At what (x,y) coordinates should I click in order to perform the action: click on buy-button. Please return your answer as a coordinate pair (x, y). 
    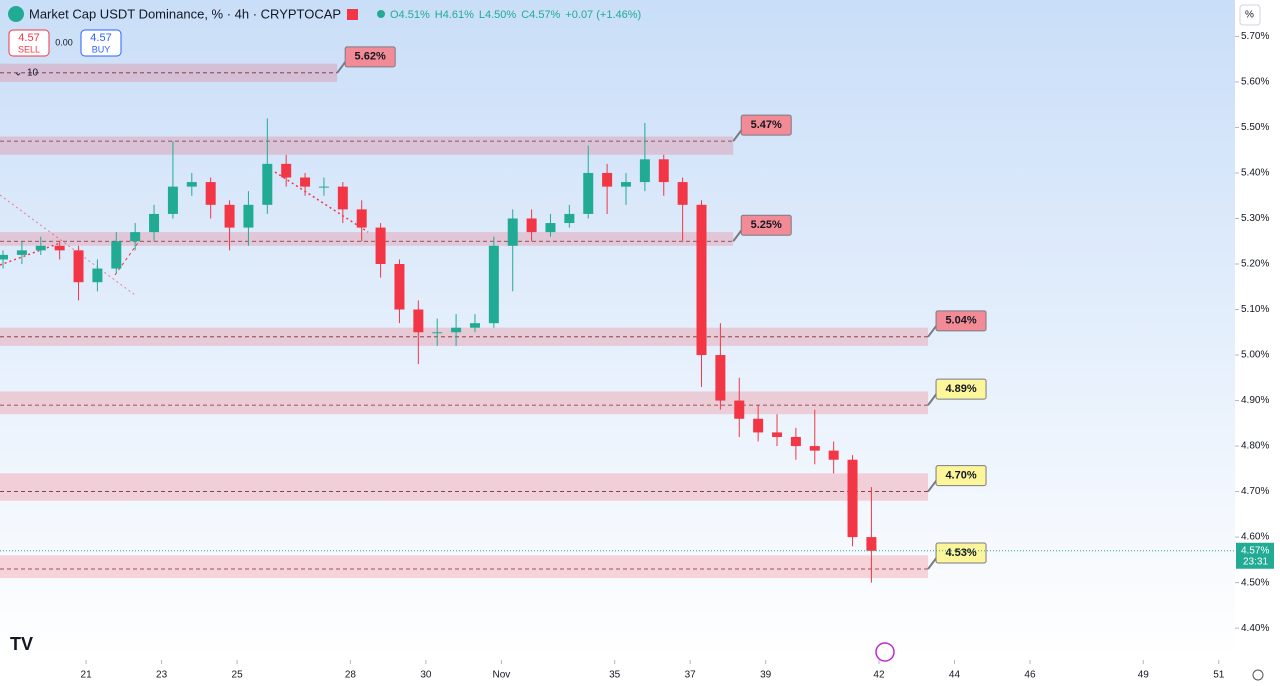
    Looking at the image, I should click on (101, 43).